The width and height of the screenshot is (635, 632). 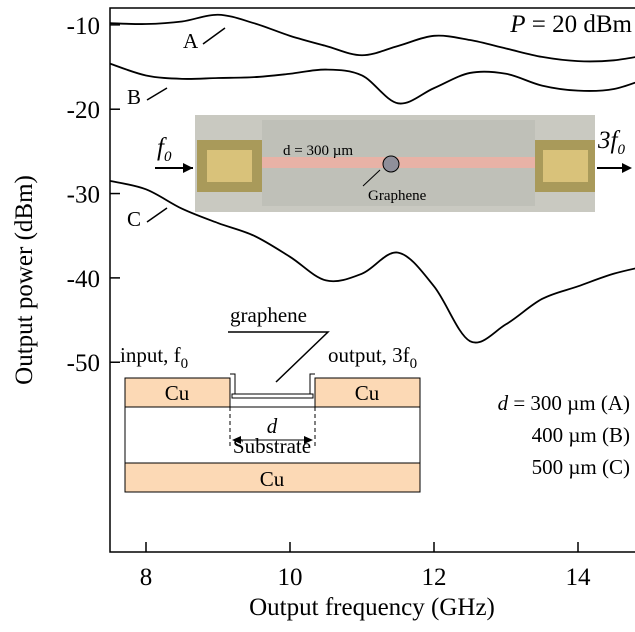 What do you see at coordinates (164, 149) in the screenshot?
I see `inset-input-label: f0` at bounding box center [164, 149].